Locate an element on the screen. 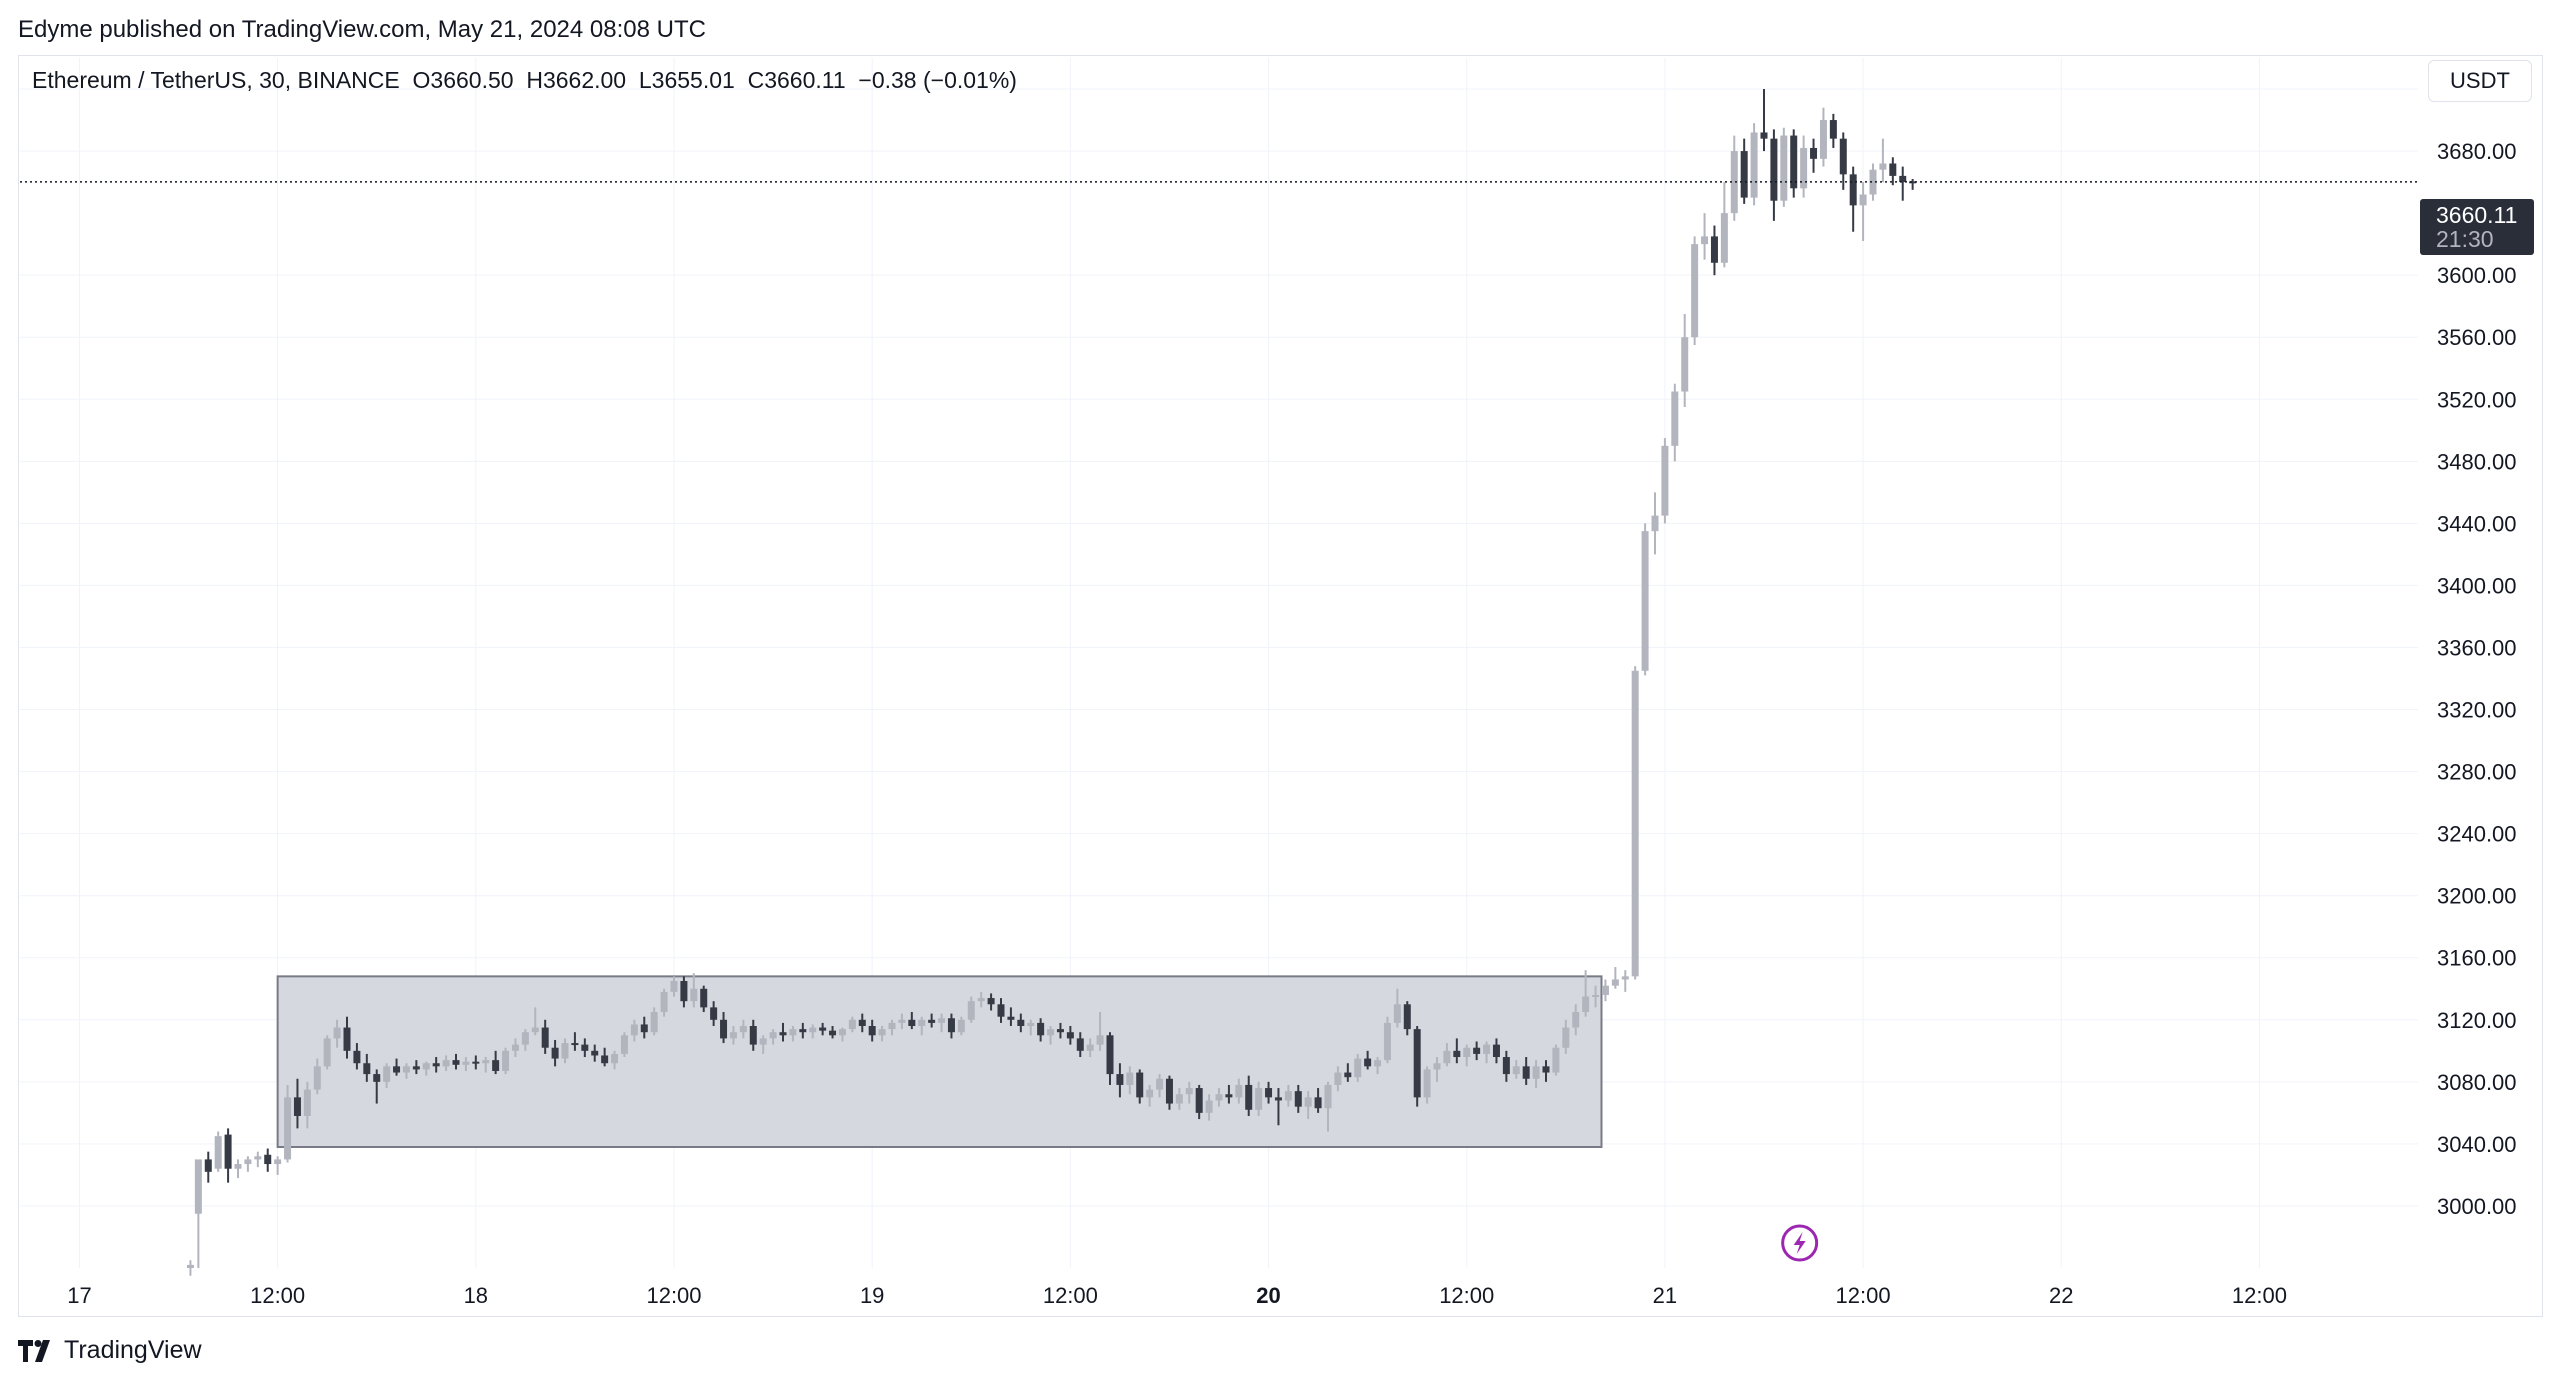 The width and height of the screenshot is (2560, 1383). tradingview-logo-icon is located at coordinates (34, 1350).